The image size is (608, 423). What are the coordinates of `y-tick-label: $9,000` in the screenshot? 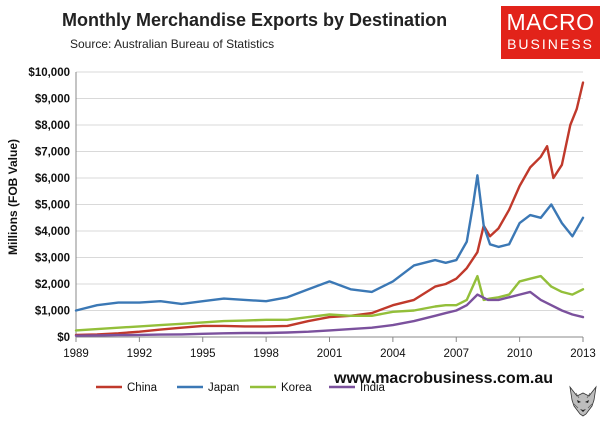 It's located at (52, 100).